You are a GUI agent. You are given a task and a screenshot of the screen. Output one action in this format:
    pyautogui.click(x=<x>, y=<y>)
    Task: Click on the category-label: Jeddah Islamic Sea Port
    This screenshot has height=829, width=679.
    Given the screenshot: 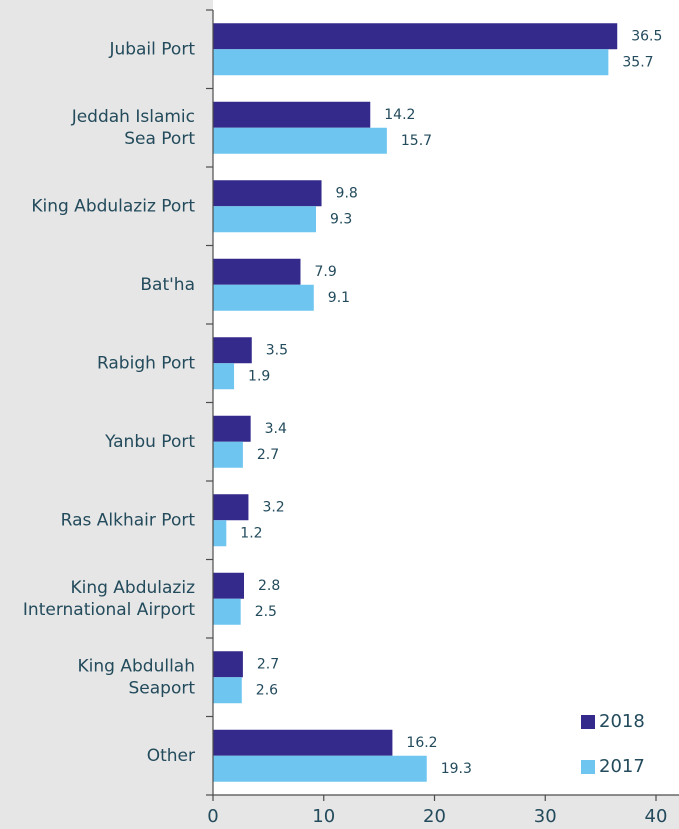 What is the action you would take?
    pyautogui.click(x=133, y=128)
    